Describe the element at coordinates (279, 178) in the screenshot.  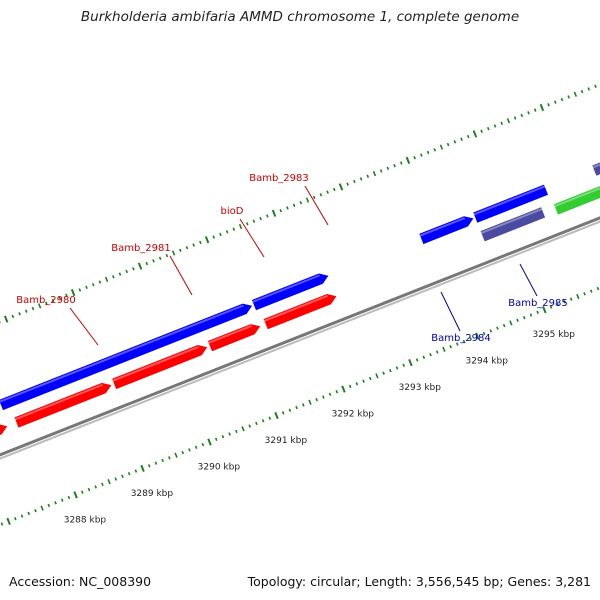
I see `gene-label: Bamb_2983` at that location.